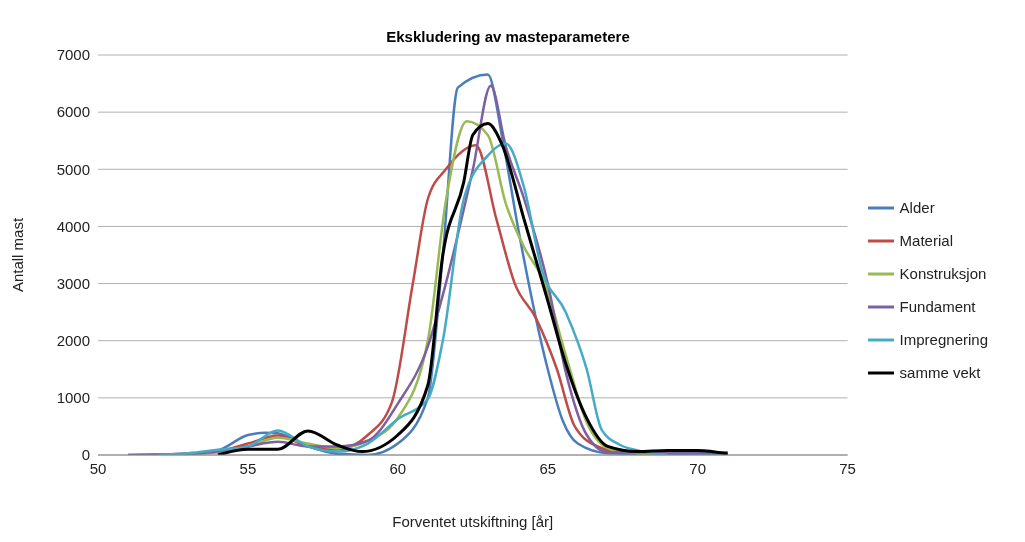 This screenshot has width=1025, height=542. I want to click on y-tick-label: 6000, so click(73, 112).